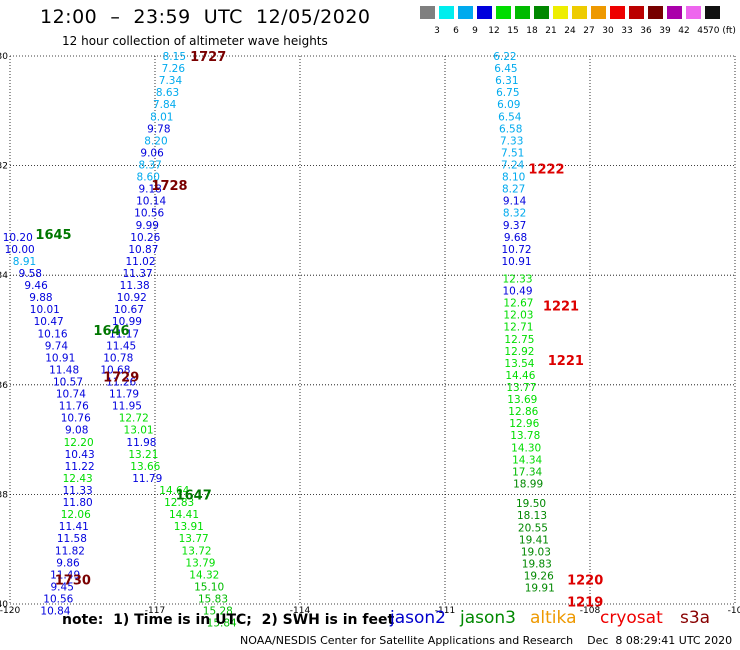 Image resolution: width=740 pixels, height=650 pixels. I want to click on wave-height-label: 13.69, so click(522, 400).